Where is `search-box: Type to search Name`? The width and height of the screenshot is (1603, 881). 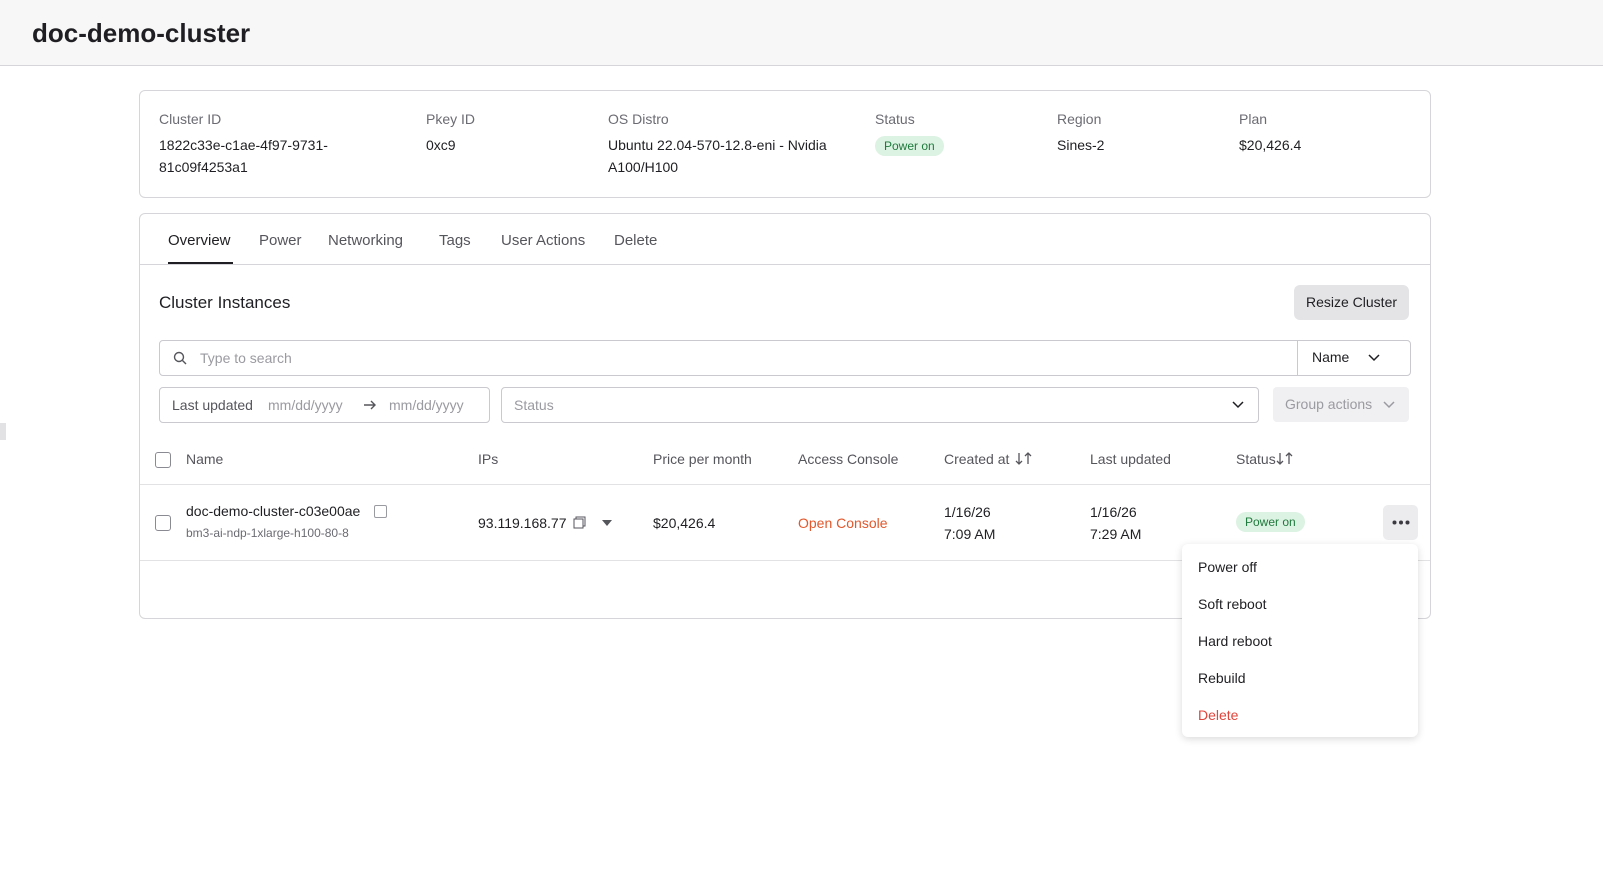 search-box: Type to search Name is located at coordinates (785, 358).